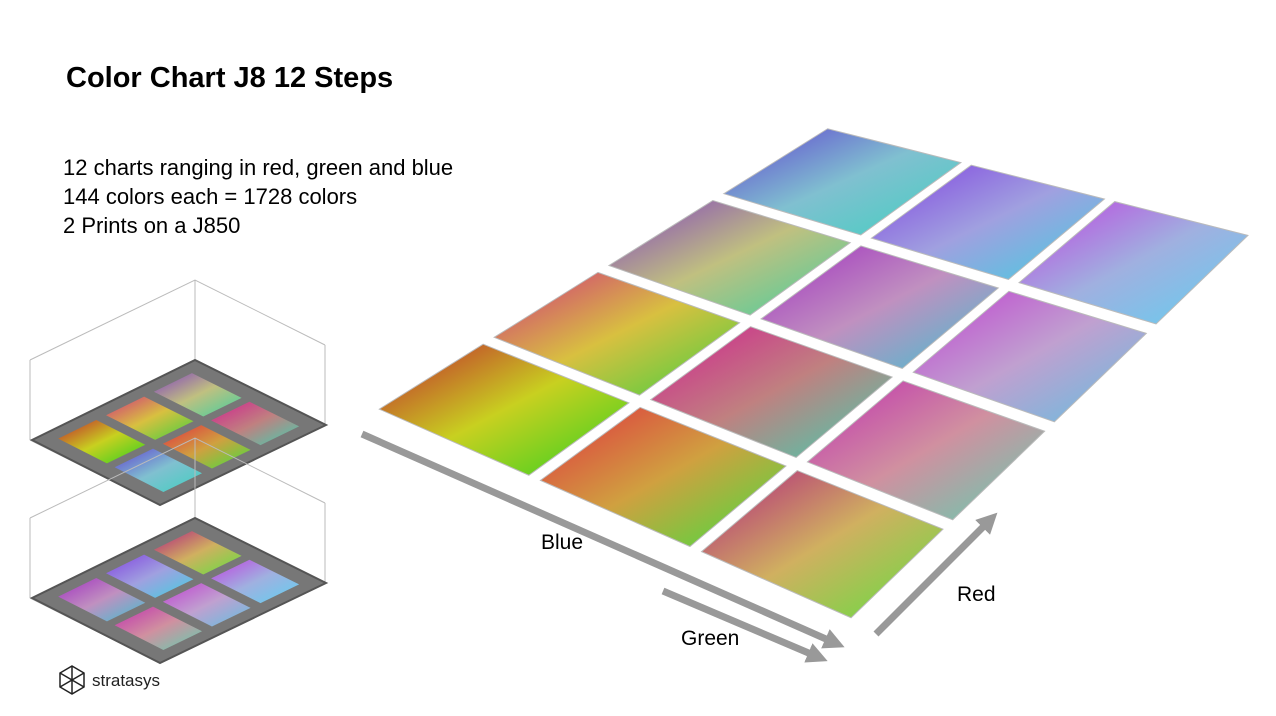 This screenshot has height=716, width=1276. Describe the element at coordinates (258, 167) in the screenshot. I see `body-line: 12 charts ranging in red, green and blue` at that location.